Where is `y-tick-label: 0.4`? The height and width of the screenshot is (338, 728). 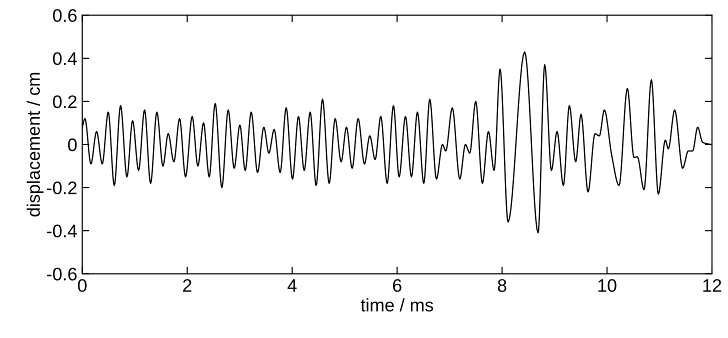
y-tick-label: 0.4 is located at coordinates (65, 59).